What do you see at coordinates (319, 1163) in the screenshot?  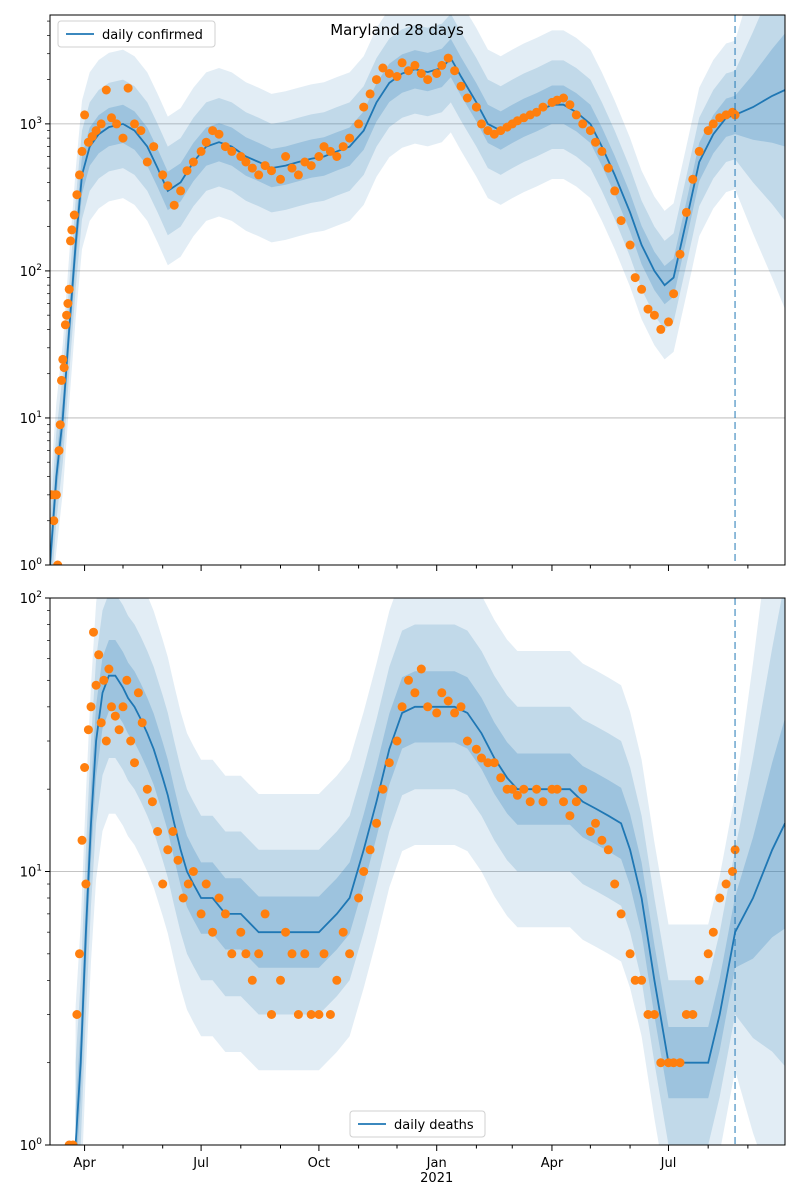 I see `x-tick-label: Oct` at bounding box center [319, 1163].